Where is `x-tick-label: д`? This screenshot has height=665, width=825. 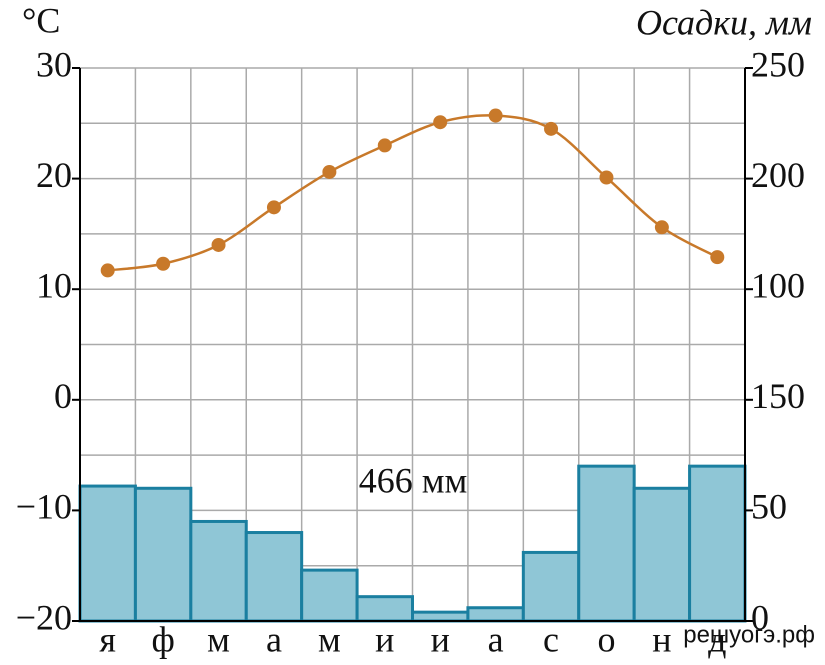
x-tick-label: д is located at coordinates (717, 639).